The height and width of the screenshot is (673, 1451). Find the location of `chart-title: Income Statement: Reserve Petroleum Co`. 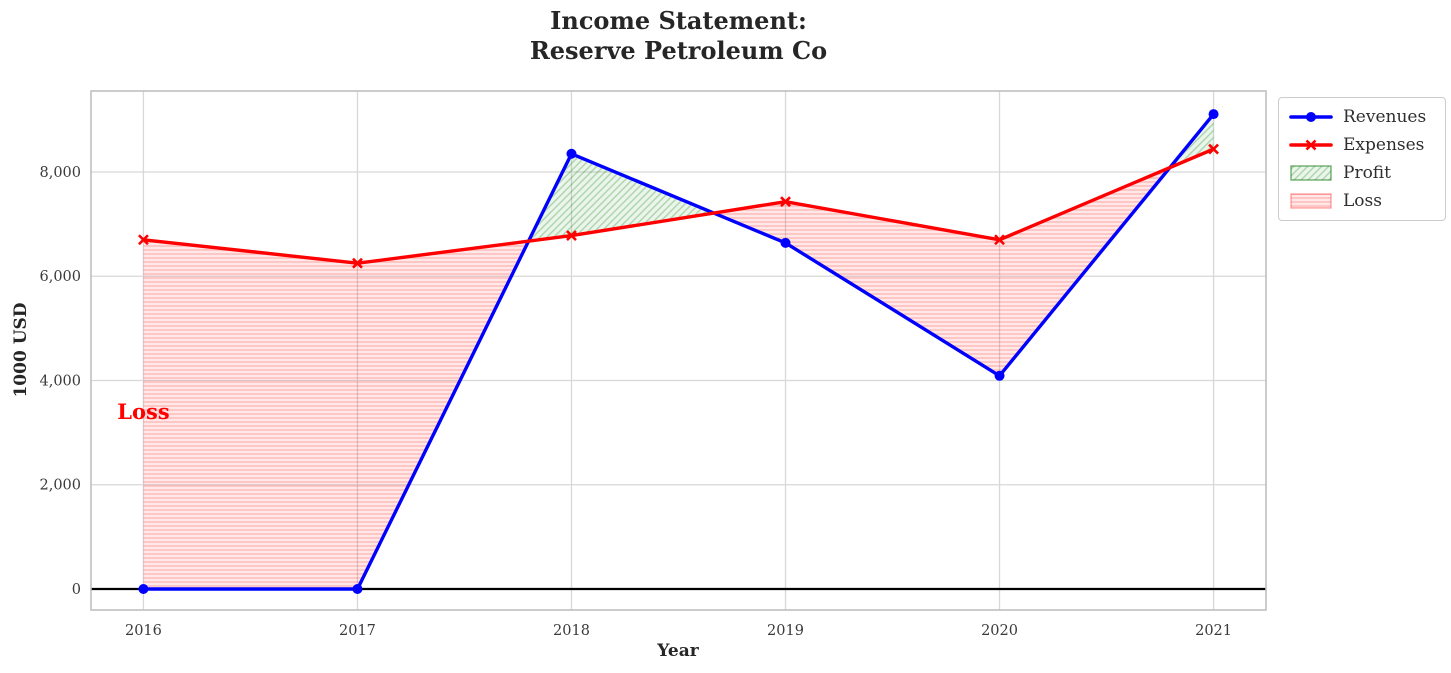

chart-title: Income Statement: Reserve Petroleum Co is located at coordinates (678, 35).